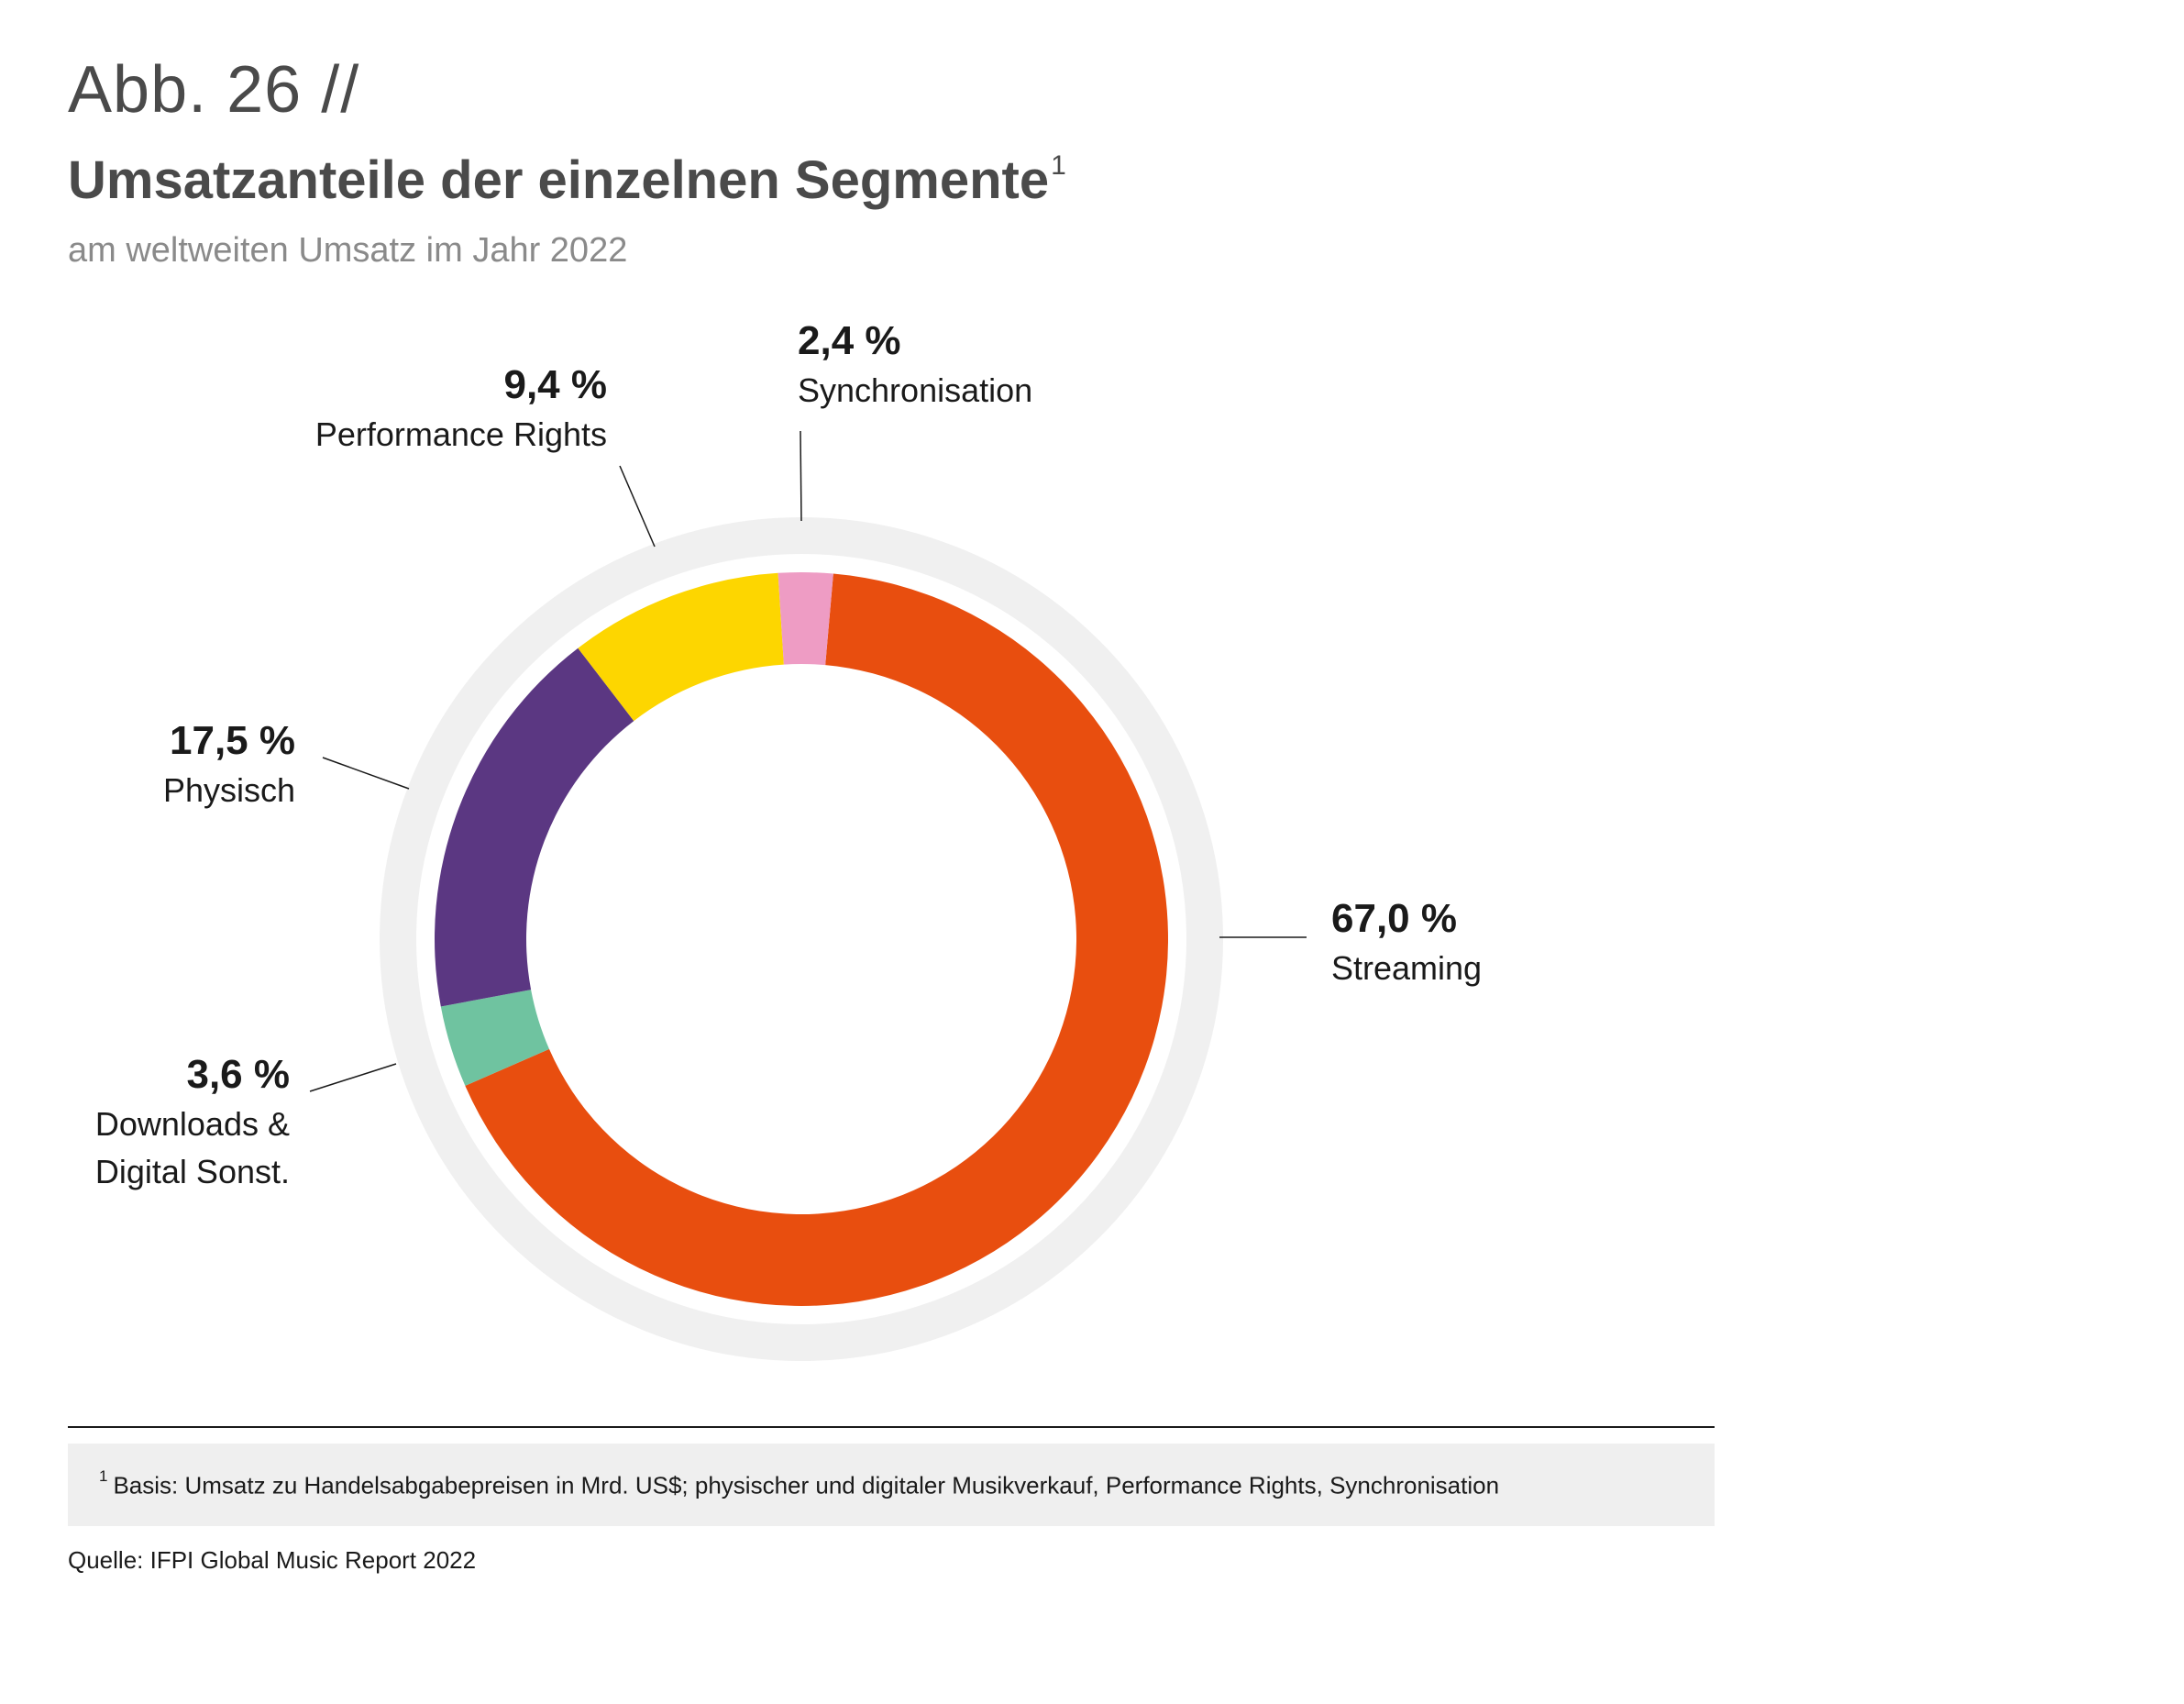 The image size is (2184, 1704). I want to click on slice-physisch, so click(534, 827).